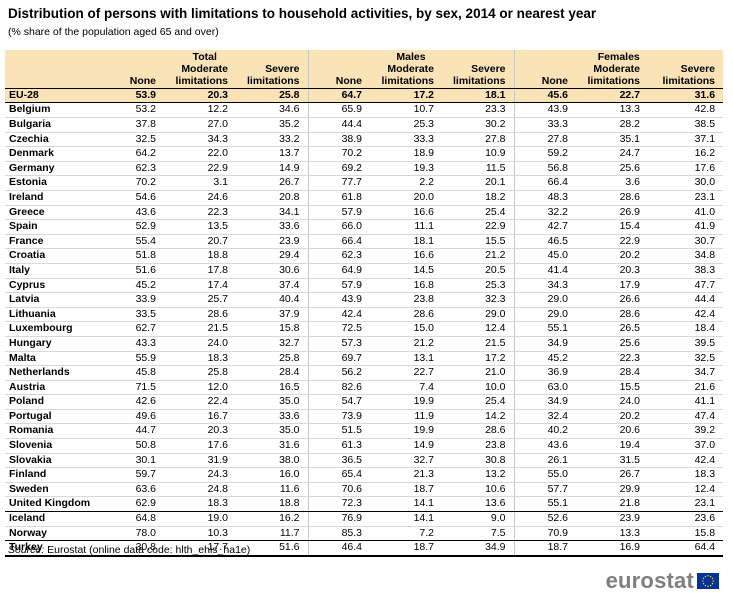 This screenshot has height=600, width=733. Describe the element at coordinates (478, 461) in the screenshot. I see `table-cell: 30.8` at that location.